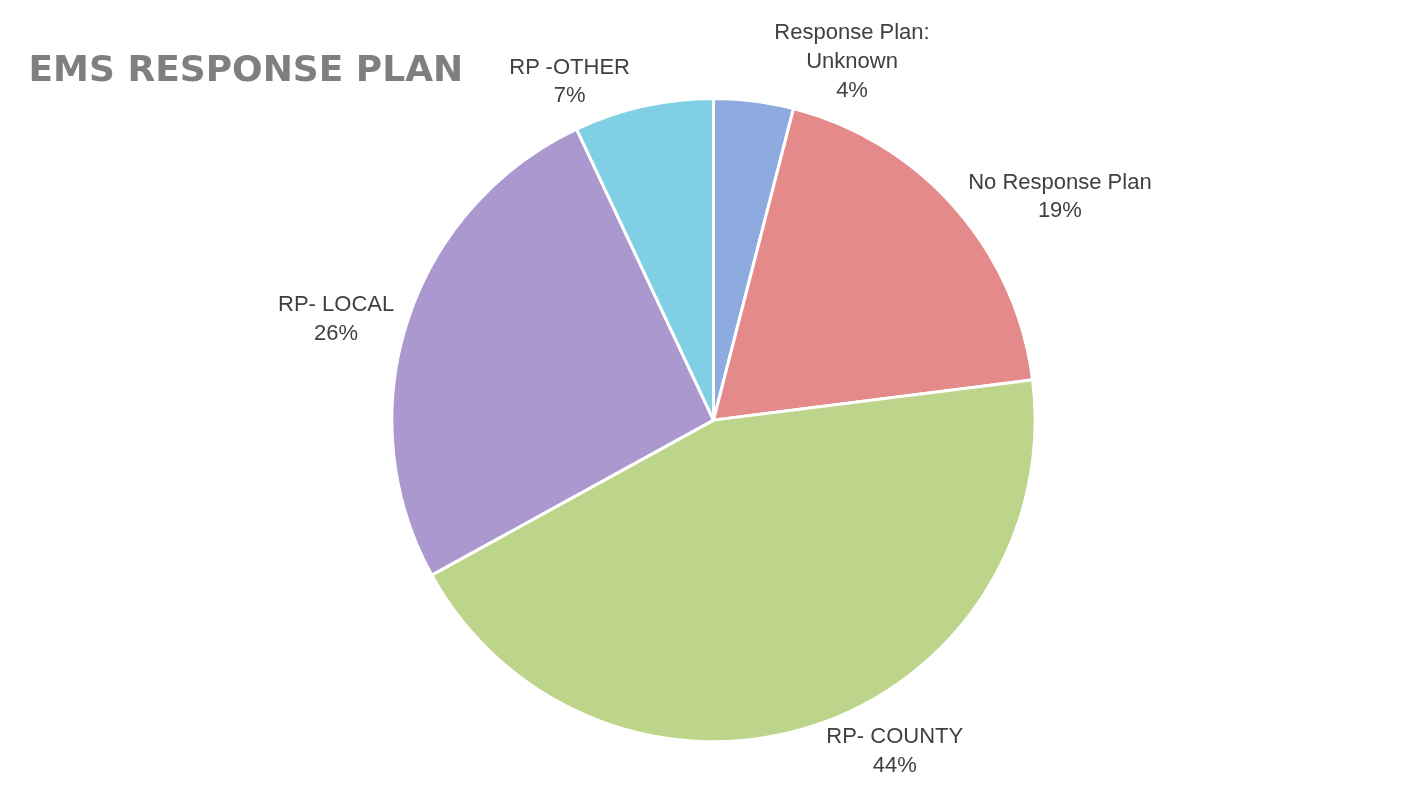 The image size is (1427, 791). I want to click on data-label: 19%, so click(1059, 210).